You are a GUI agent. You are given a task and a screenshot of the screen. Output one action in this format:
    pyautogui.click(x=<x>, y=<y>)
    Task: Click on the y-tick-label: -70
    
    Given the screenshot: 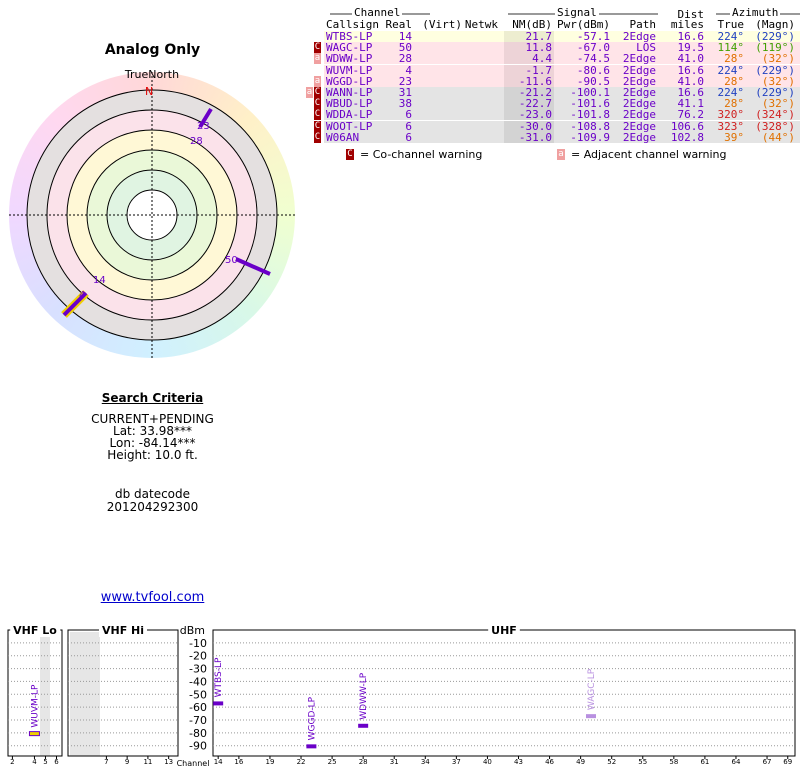 What is the action you would take?
    pyautogui.click(x=198, y=720)
    